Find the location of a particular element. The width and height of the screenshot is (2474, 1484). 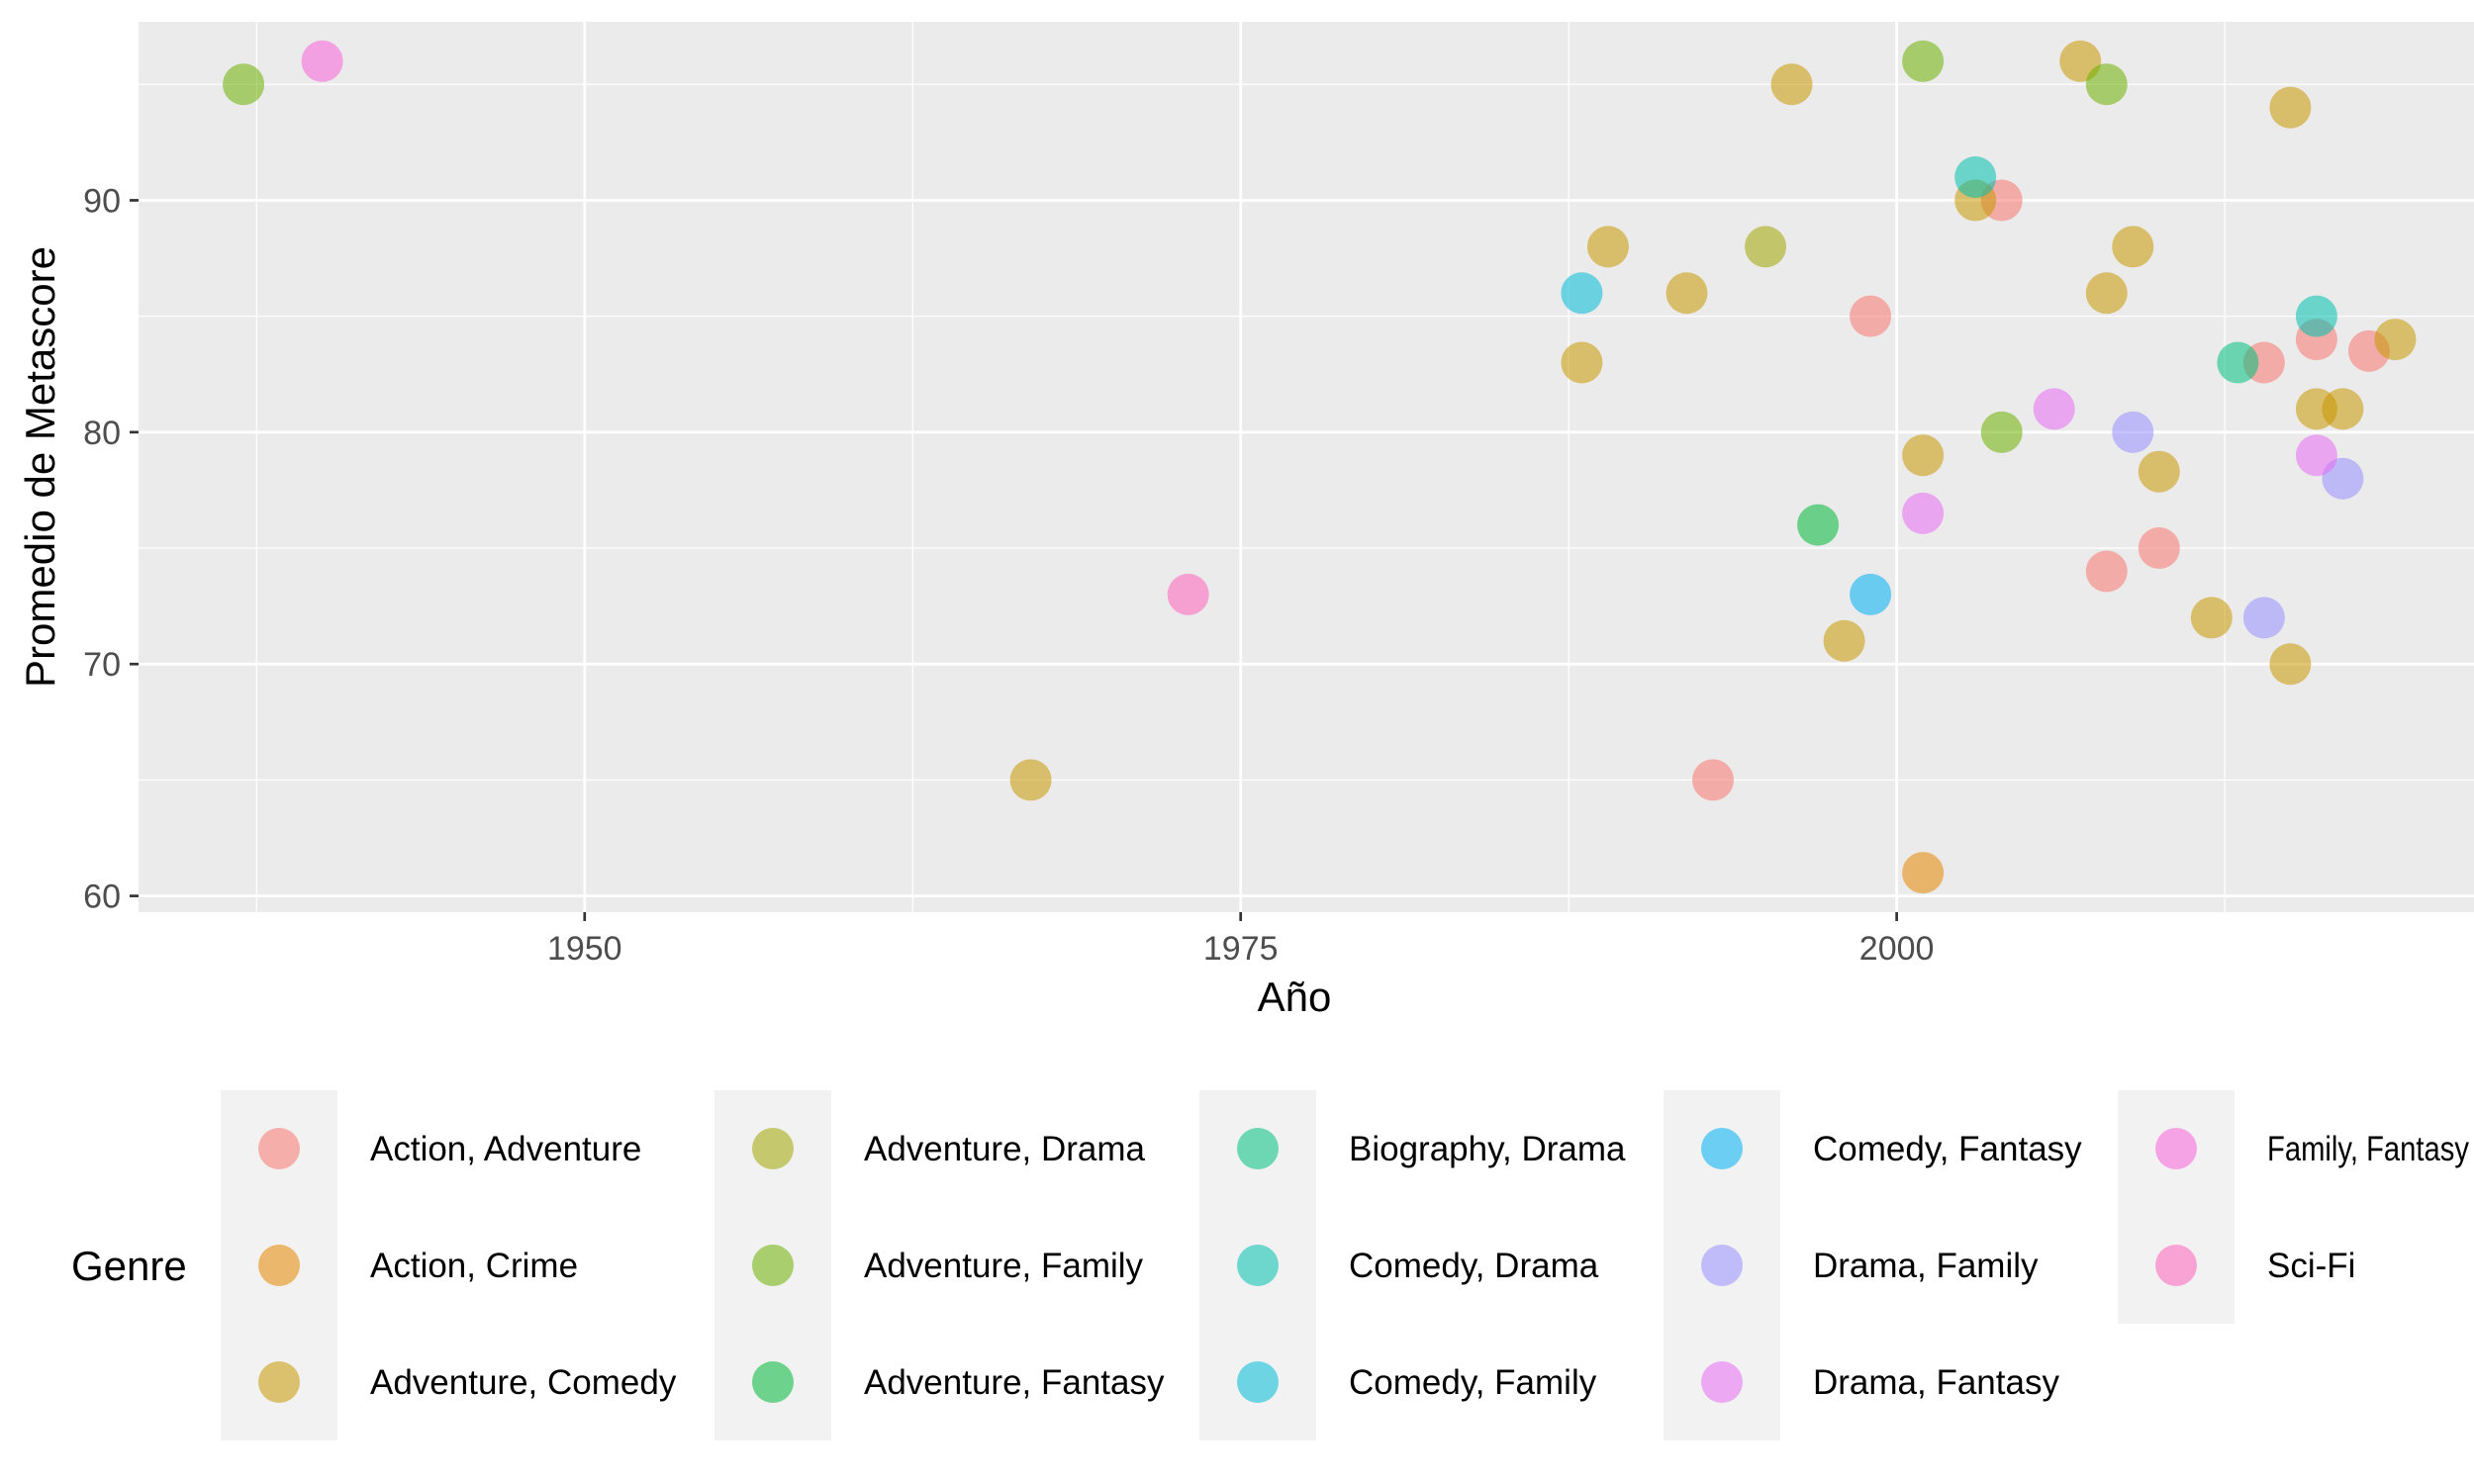

legend-label-adventure-comedy: Adventure, Comedy is located at coordinates (524, 1382).